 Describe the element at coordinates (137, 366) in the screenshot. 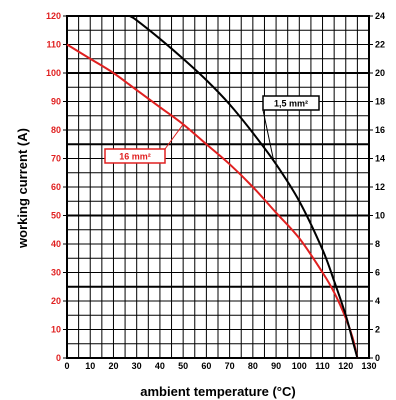

I see `x-tick-label: 30` at that location.